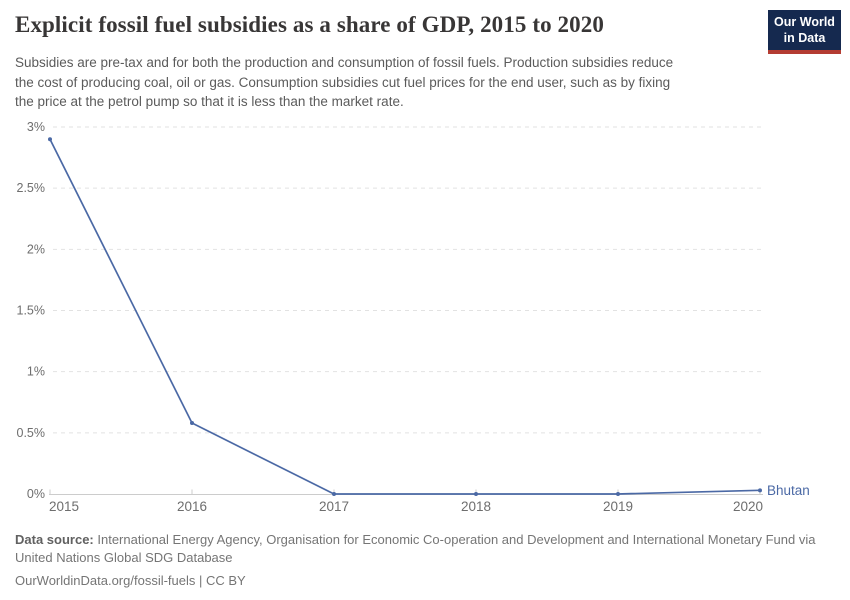 The height and width of the screenshot is (600, 850). I want to click on datasource-line2: United Nations Global SDG Database, so click(124, 557).